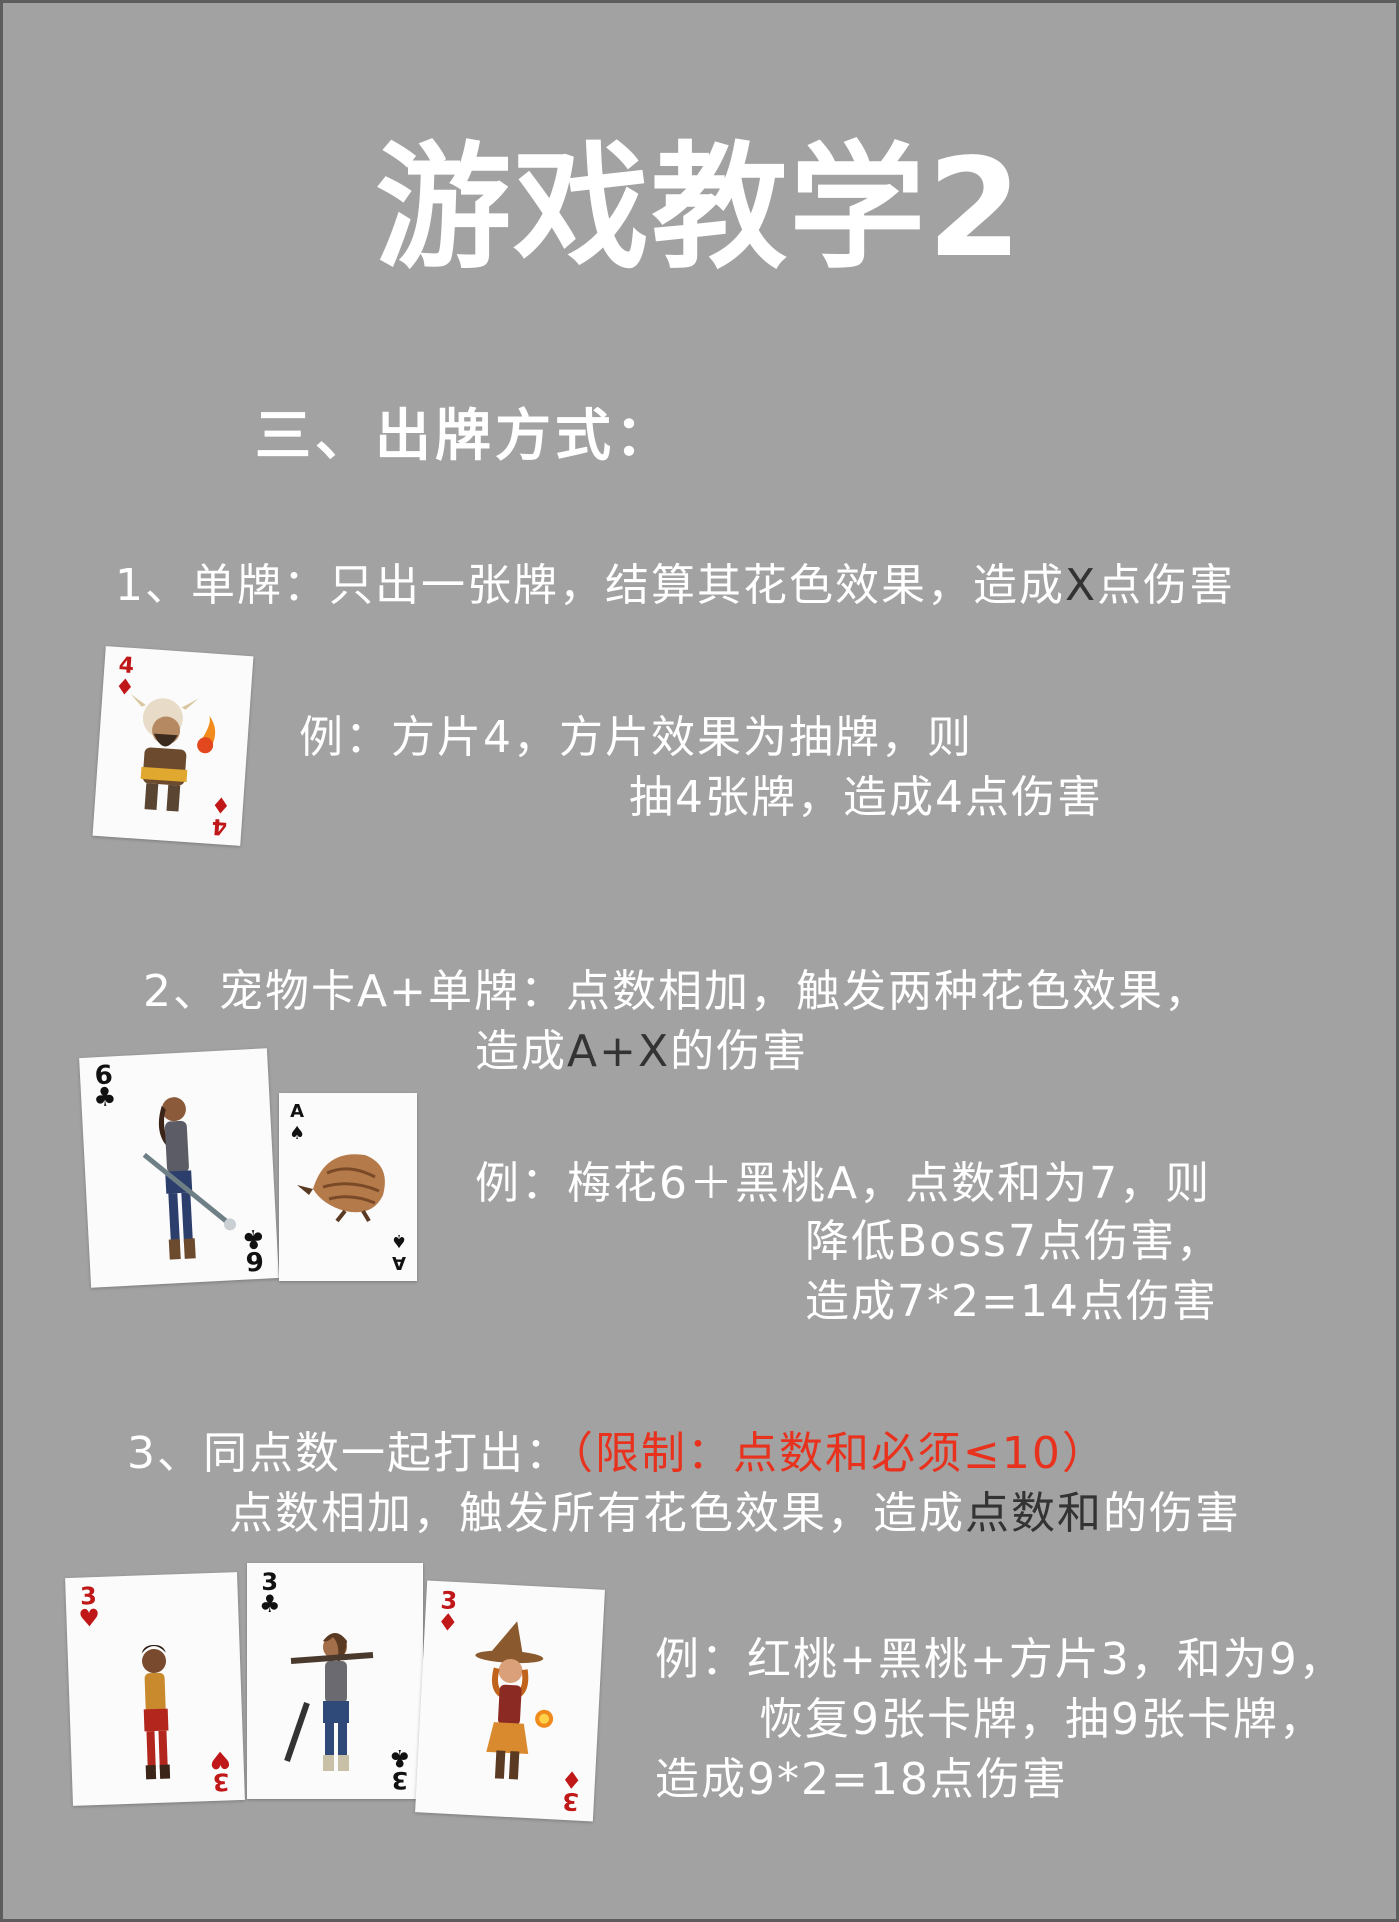  What do you see at coordinates (398, 1251) in the screenshot?
I see `card-corner-index-bottom: A ♠` at bounding box center [398, 1251].